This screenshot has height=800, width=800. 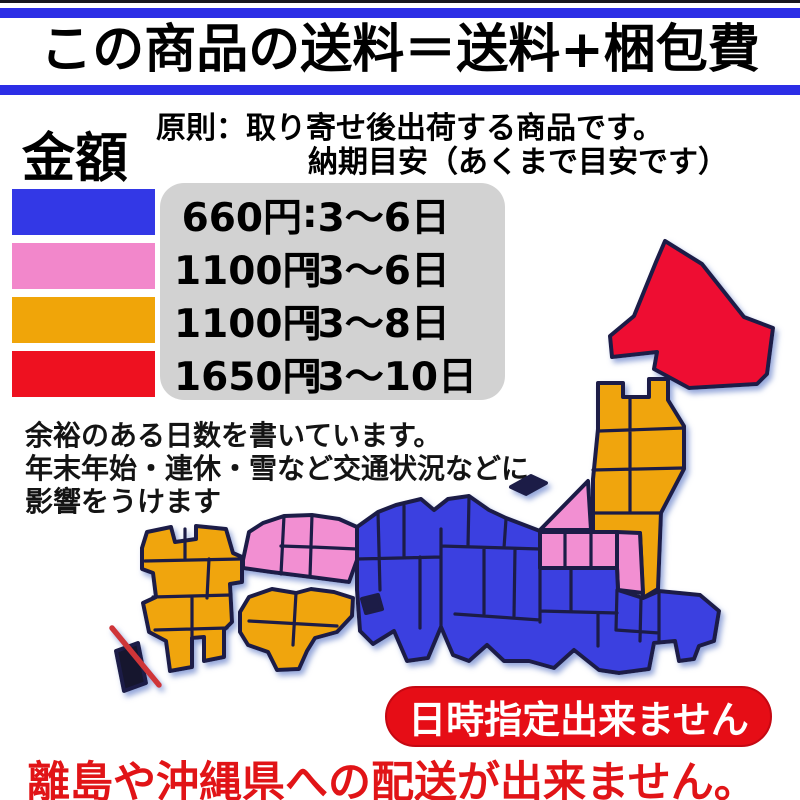 I want to click on legend-row-3: 1100円:3〜8日, so click(x=339, y=320).